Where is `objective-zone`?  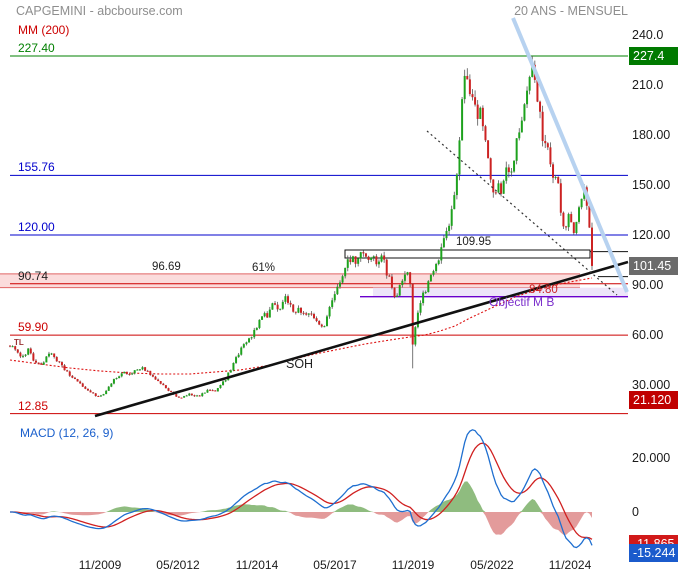 objective-zone is located at coordinates (500, 292).